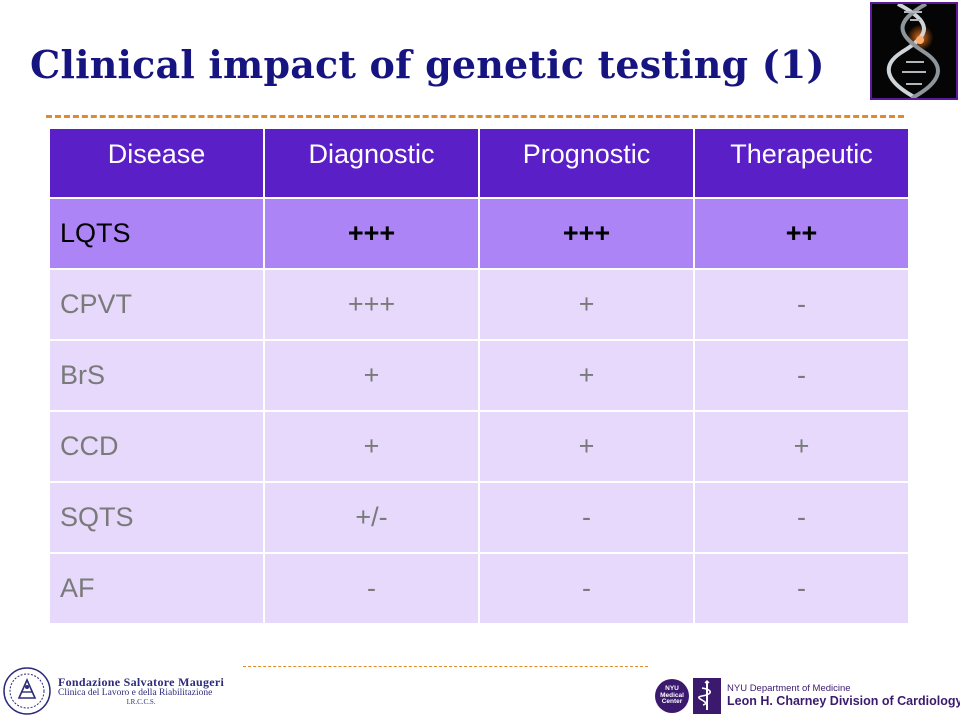  I want to click on table-row: SQTS +/- - -, so click(479, 517).